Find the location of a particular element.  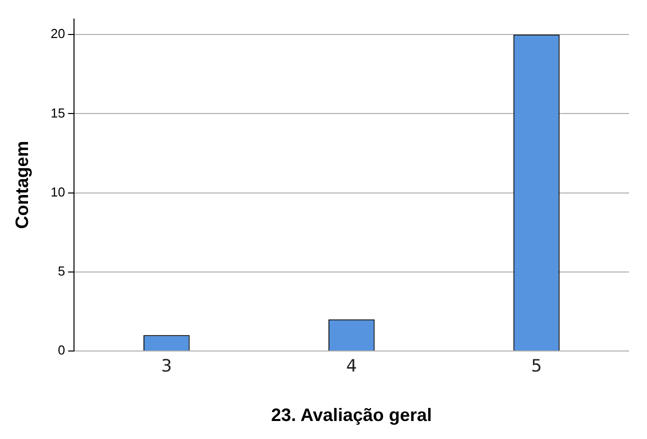

x-tick-label: 4 is located at coordinates (351, 366).